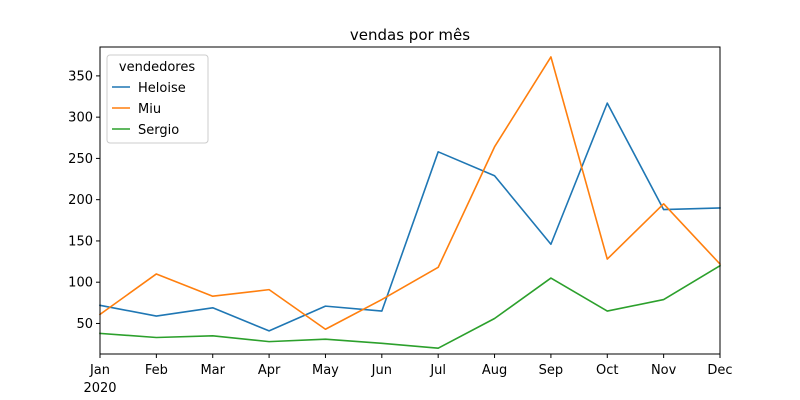 The image size is (800, 400). What do you see at coordinates (551, 370) in the screenshot?
I see `x-tick-label-sep: Sep` at bounding box center [551, 370].